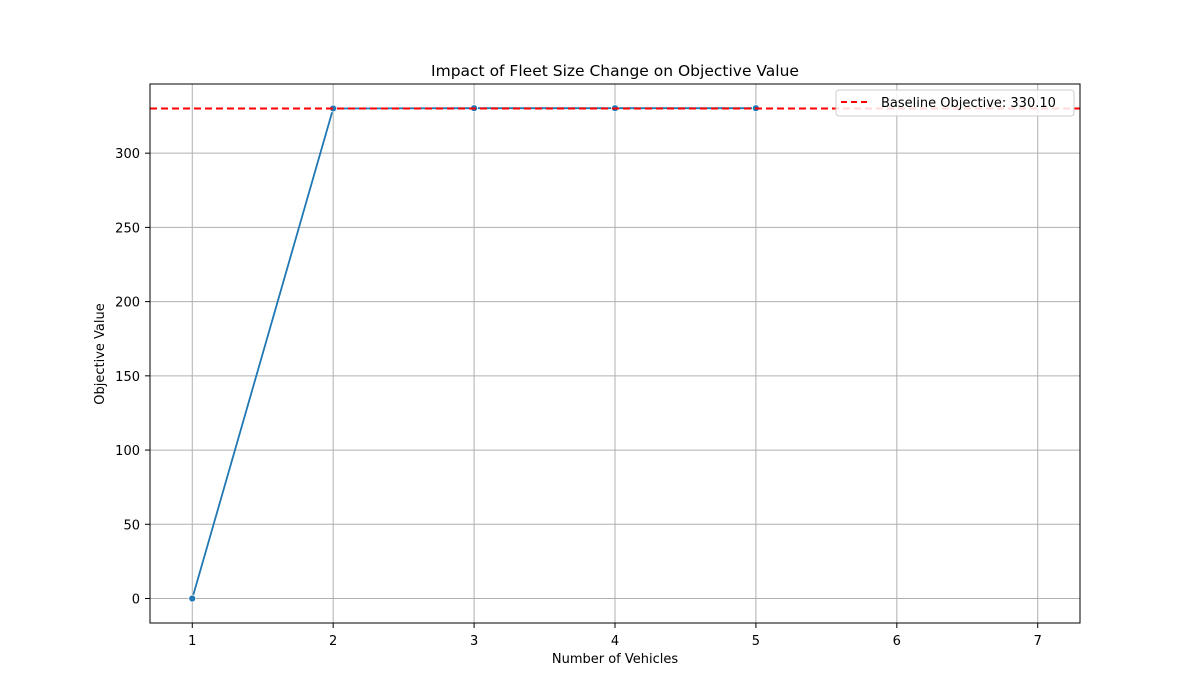 The width and height of the screenshot is (1200, 700). What do you see at coordinates (756, 641) in the screenshot?
I see `x-tick-label: 5` at bounding box center [756, 641].